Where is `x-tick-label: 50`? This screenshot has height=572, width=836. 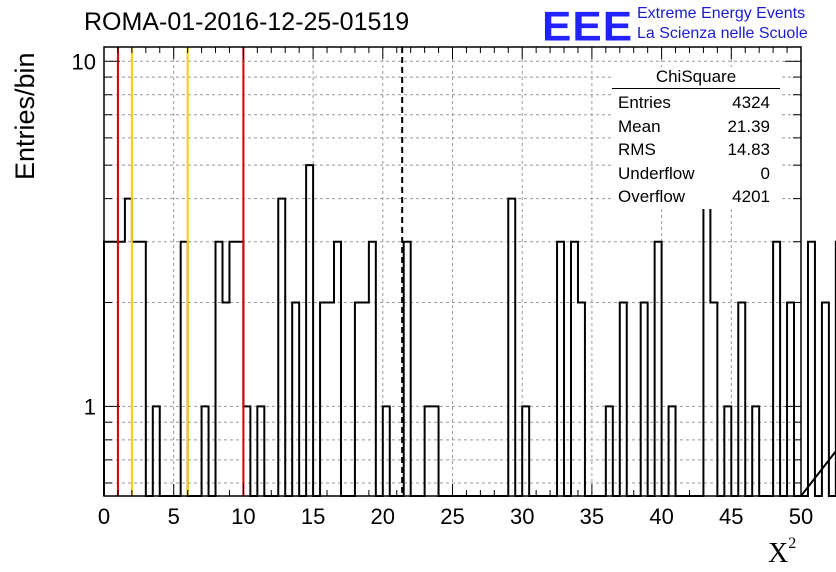
x-tick-label: 50 is located at coordinates (801, 516).